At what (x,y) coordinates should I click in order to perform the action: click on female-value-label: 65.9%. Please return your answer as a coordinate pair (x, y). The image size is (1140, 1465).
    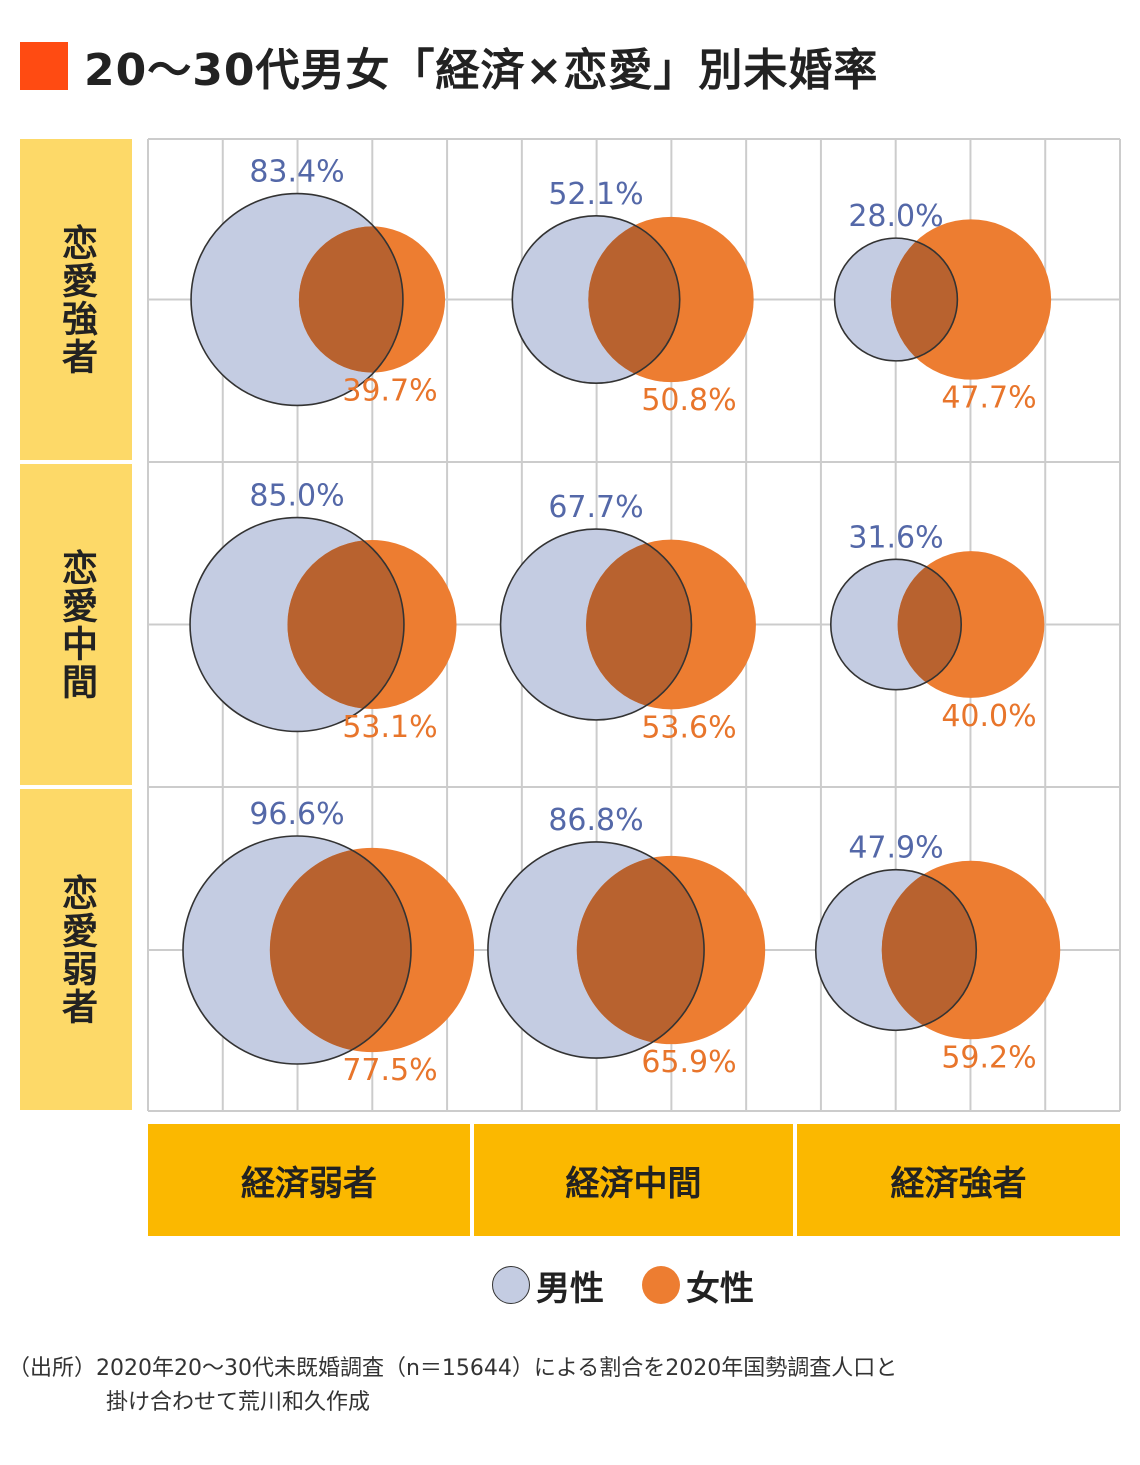
    Looking at the image, I should click on (688, 1062).